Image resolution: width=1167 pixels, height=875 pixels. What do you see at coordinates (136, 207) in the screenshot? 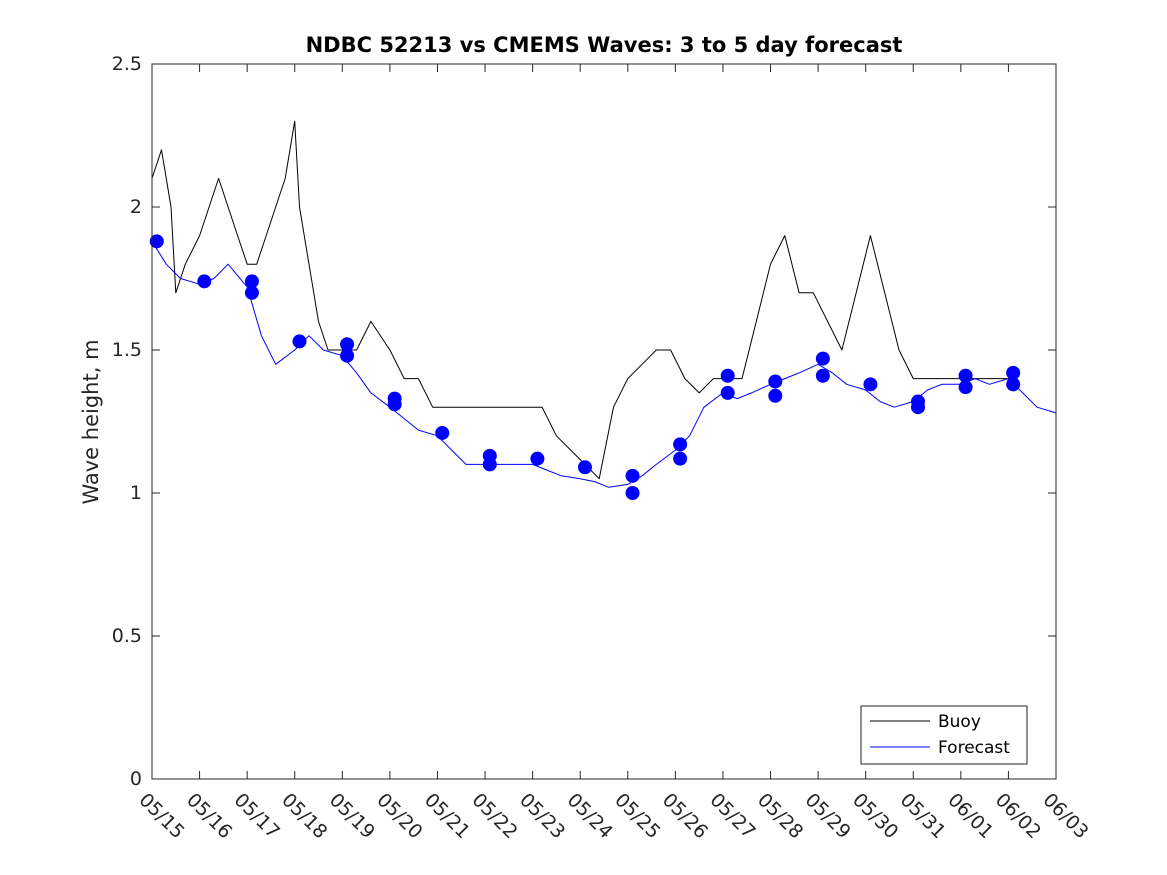
I see `y-tick-label: 2` at bounding box center [136, 207].